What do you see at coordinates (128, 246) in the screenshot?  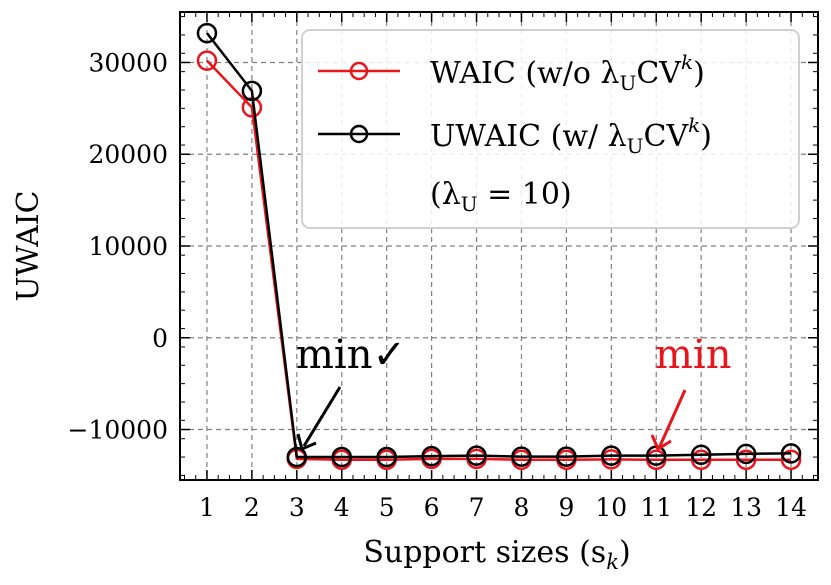 I see `y-tick-label: 10000` at bounding box center [128, 246].